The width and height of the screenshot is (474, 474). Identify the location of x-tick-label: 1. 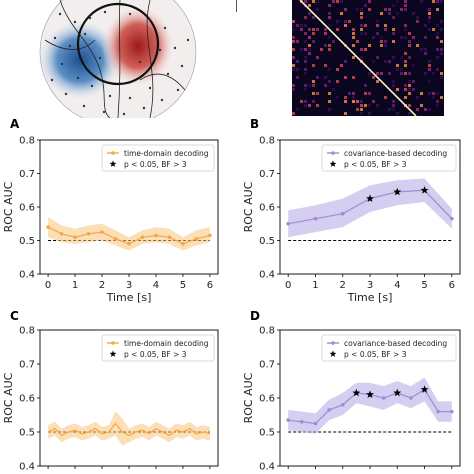
(315, 285).